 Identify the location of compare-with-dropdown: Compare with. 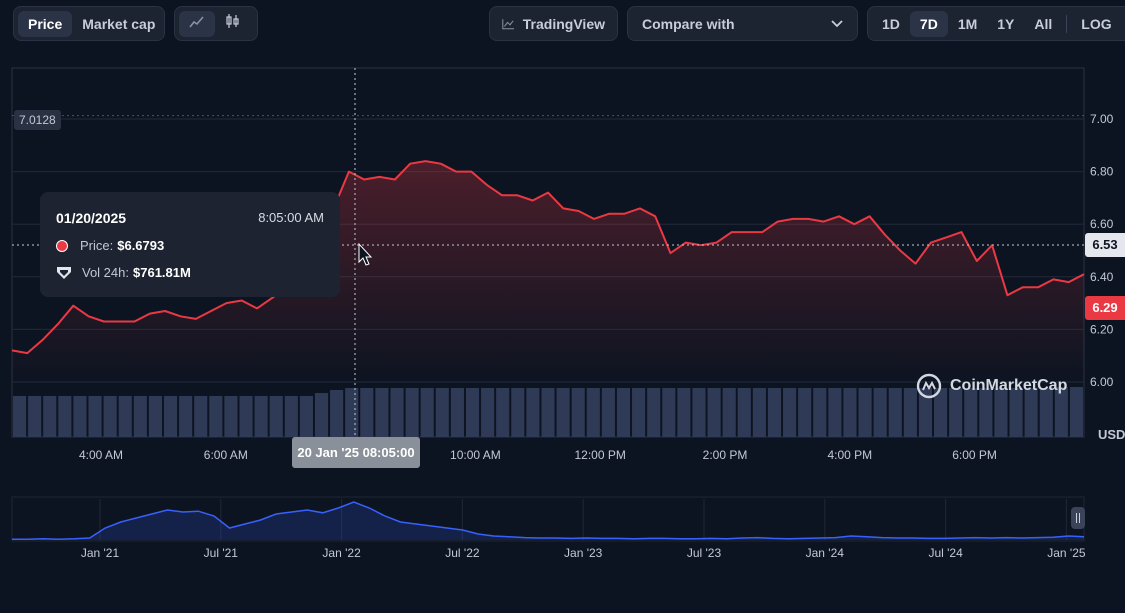
(742, 23).